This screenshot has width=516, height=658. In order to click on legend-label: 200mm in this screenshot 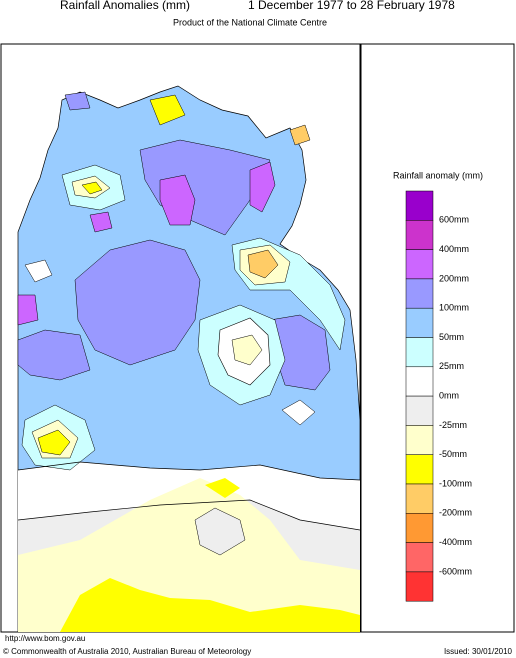, I will do `click(454, 278)`.